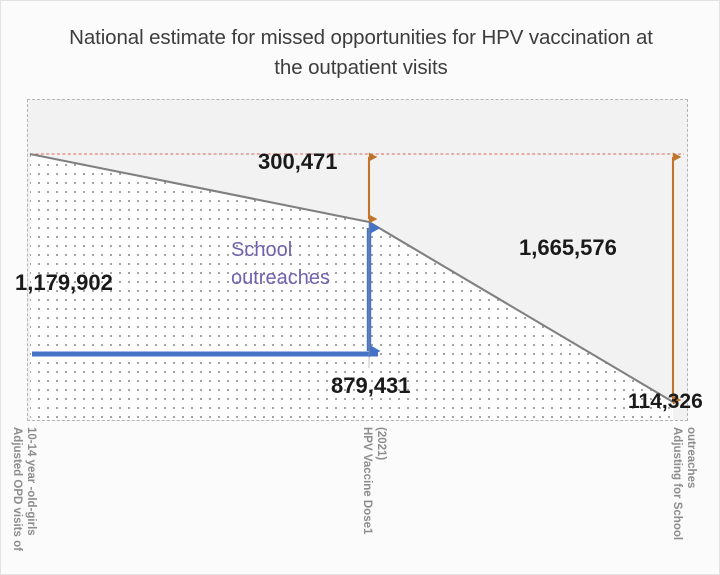 Image resolution: width=720 pixels, height=575 pixels. What do you see at coordinates (17, 489) in the screenshot?
I see `x-axis-label-opd-visits-line1: Adjusted OPD visits of` at bounding box center [17, 489].